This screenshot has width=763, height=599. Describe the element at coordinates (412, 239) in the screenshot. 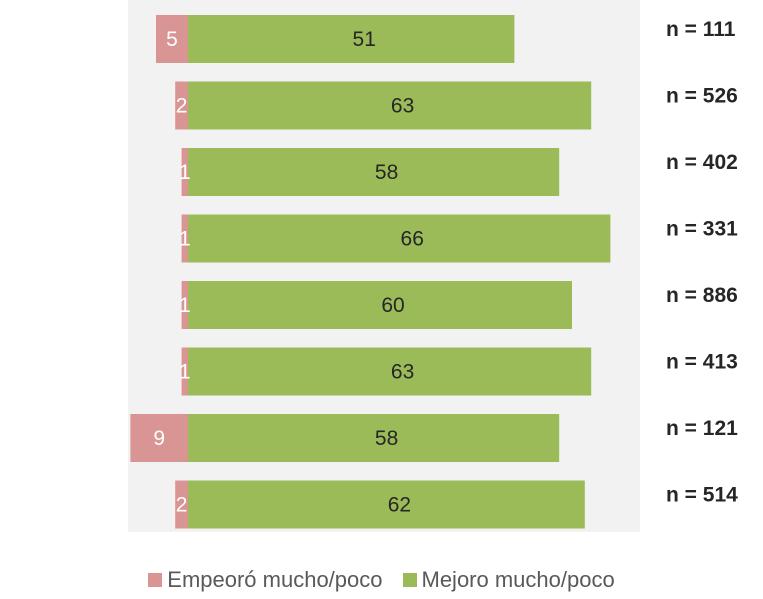

I see `data-label-mejoro: 66` at that location.